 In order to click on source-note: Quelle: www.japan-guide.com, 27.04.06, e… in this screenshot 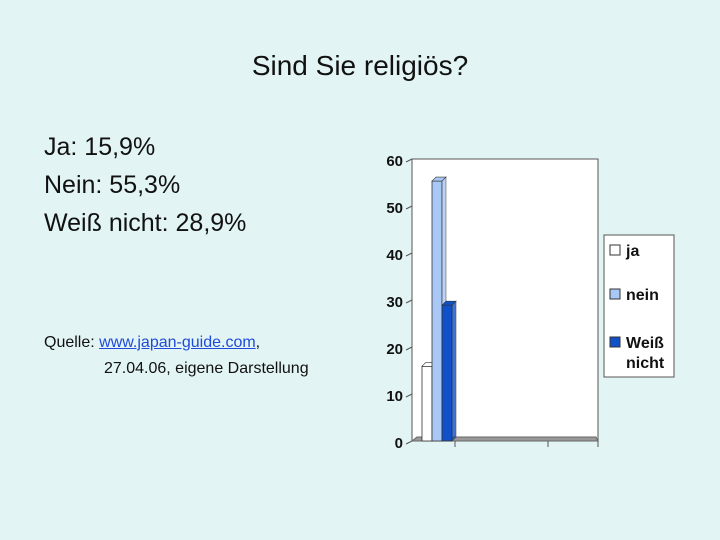, I will do `click(176, 356)`.